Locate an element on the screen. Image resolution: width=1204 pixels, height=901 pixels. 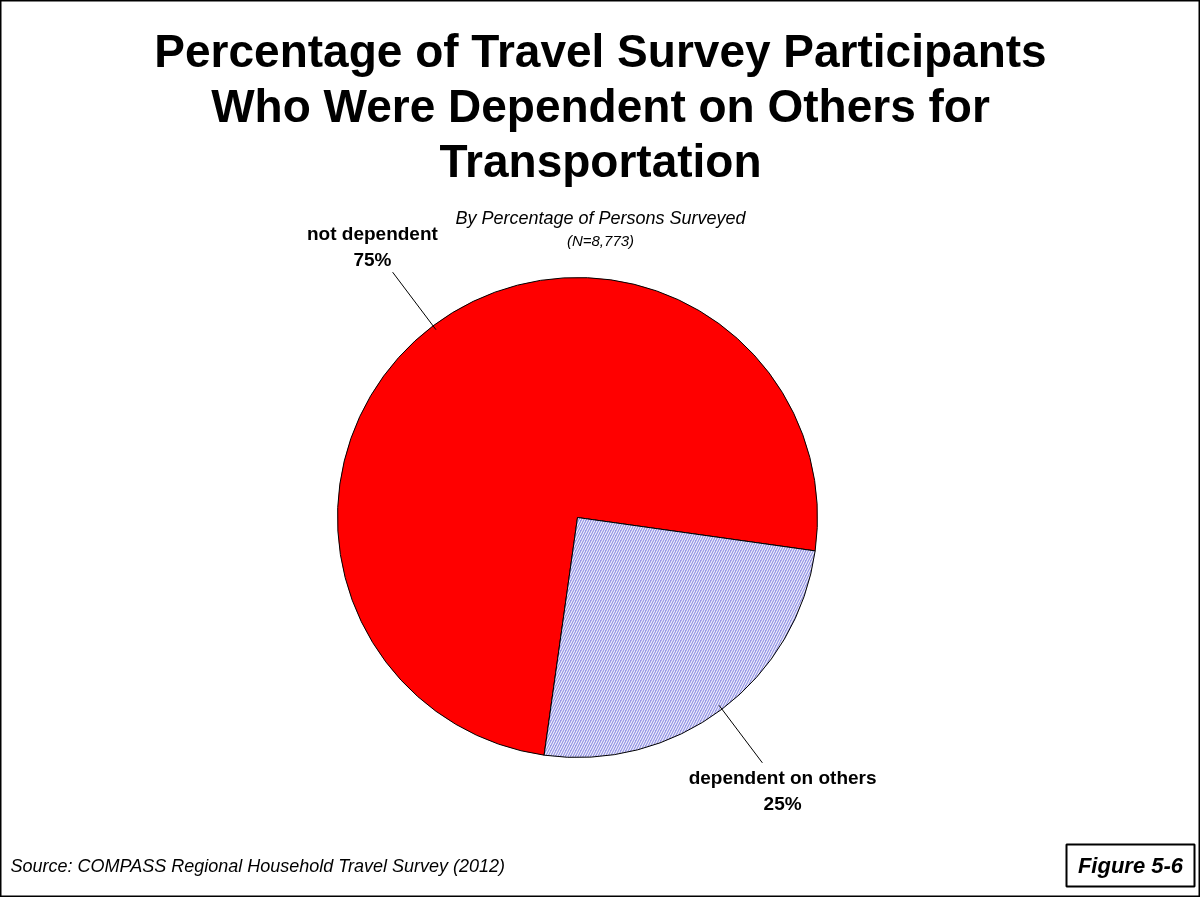
slice-label: not dependent is located at coordinates (372, 233).